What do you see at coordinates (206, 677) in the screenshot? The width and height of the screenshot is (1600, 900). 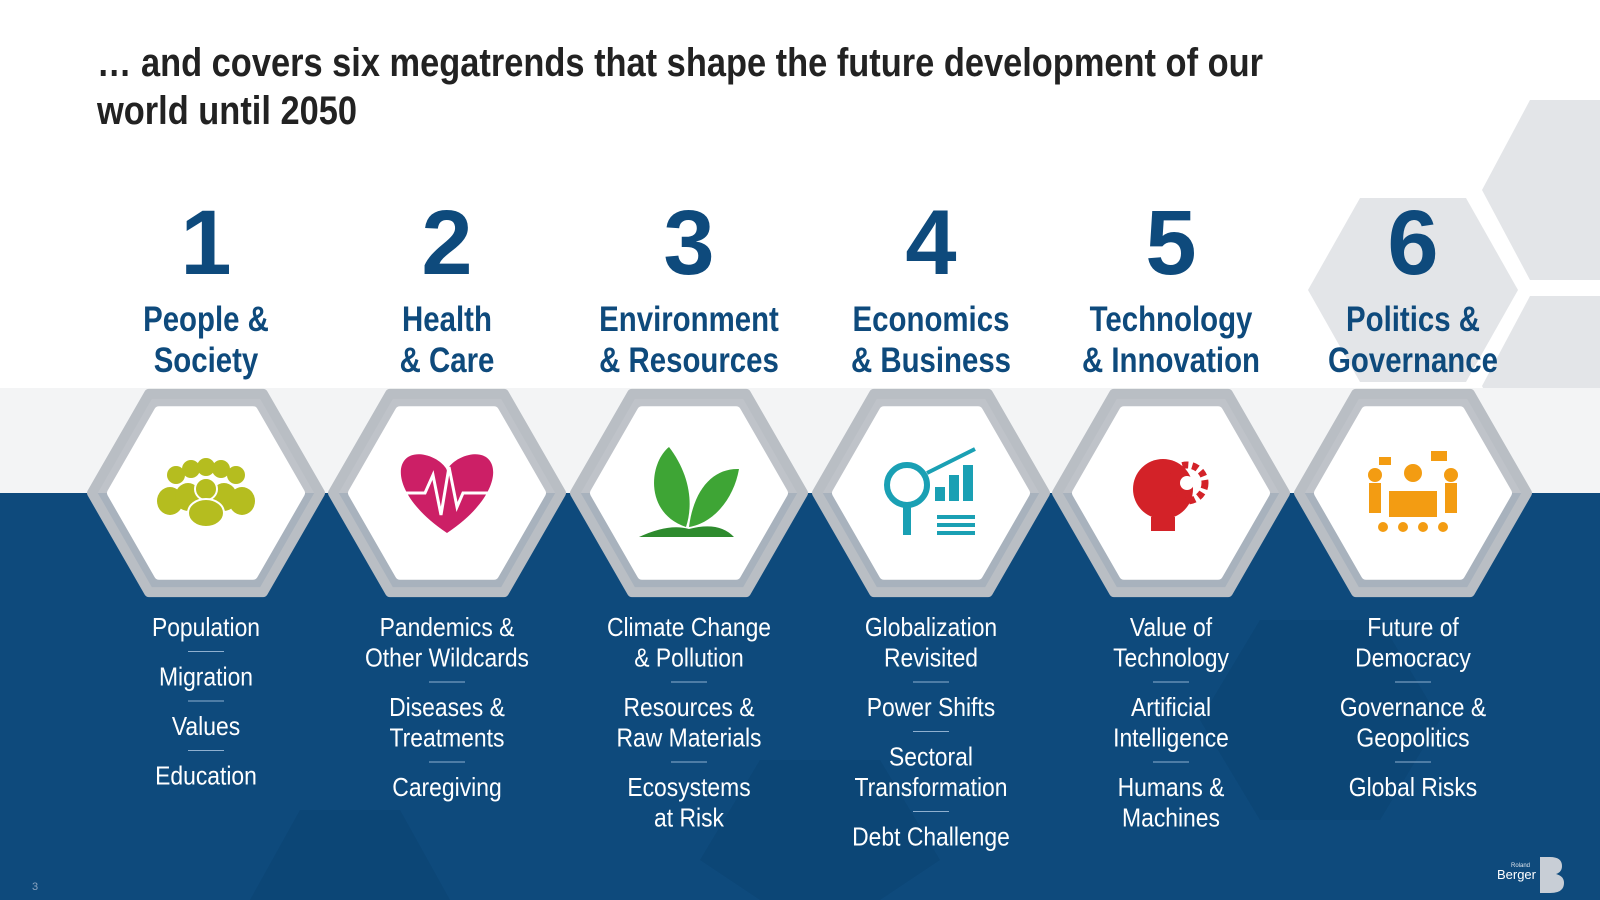 I see `topic: Migration` at bounding box center [206, 677].